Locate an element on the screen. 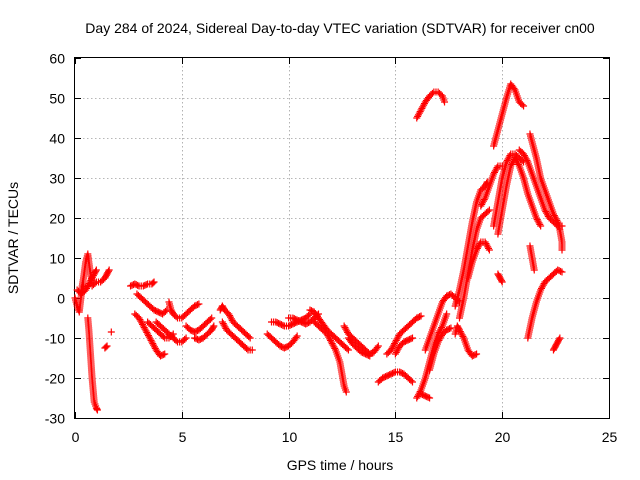  y-tick-label: 10 is located at coordinates (57, 259).